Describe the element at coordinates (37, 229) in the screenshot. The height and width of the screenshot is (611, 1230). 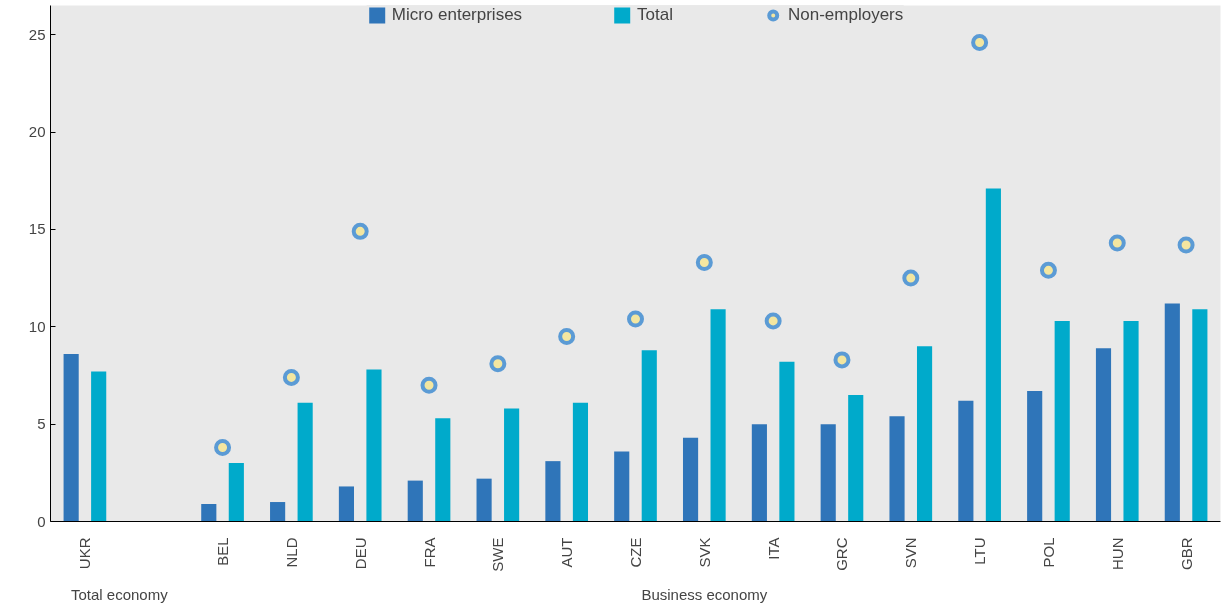
I see `y-tick-label: 15` at that location.